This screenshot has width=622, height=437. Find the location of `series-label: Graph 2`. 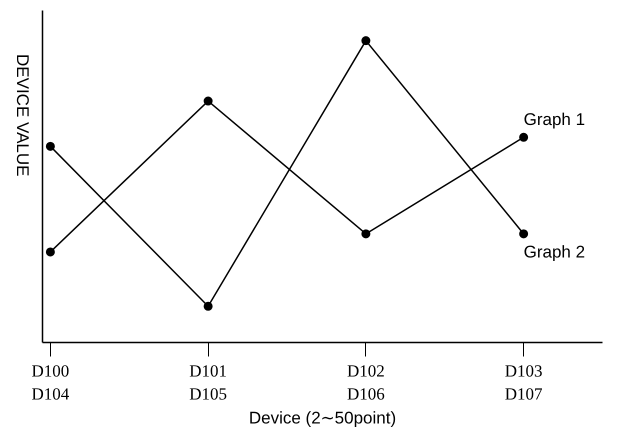

series-label: Graph 2 is located at coordinates (555, 252).